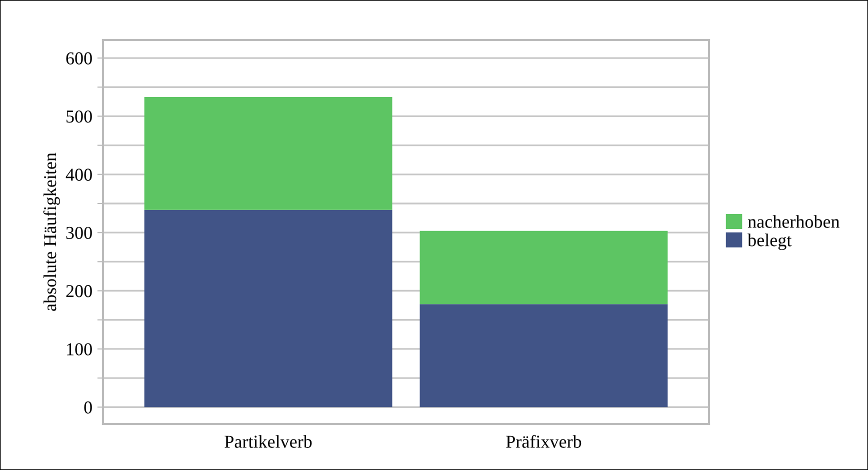 The height and width of the screenshot is (470, 868). I want to click on x-tick-label: Partikelverb, so click(268, 441).